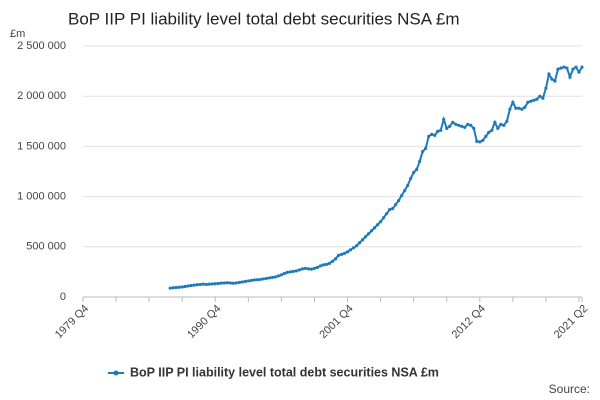  What do you see at coordinates (41, 46) in the screenshot?
I see `y-tick-label: 2 500 000` at bounding box center [41, 46].